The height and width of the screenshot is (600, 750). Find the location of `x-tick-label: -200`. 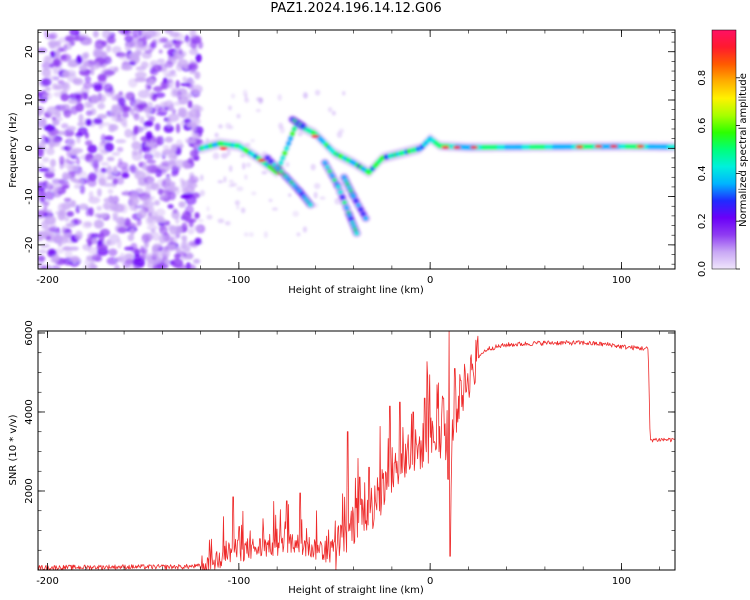

x-tick-label: -200 is located at coordinates (47, 581).